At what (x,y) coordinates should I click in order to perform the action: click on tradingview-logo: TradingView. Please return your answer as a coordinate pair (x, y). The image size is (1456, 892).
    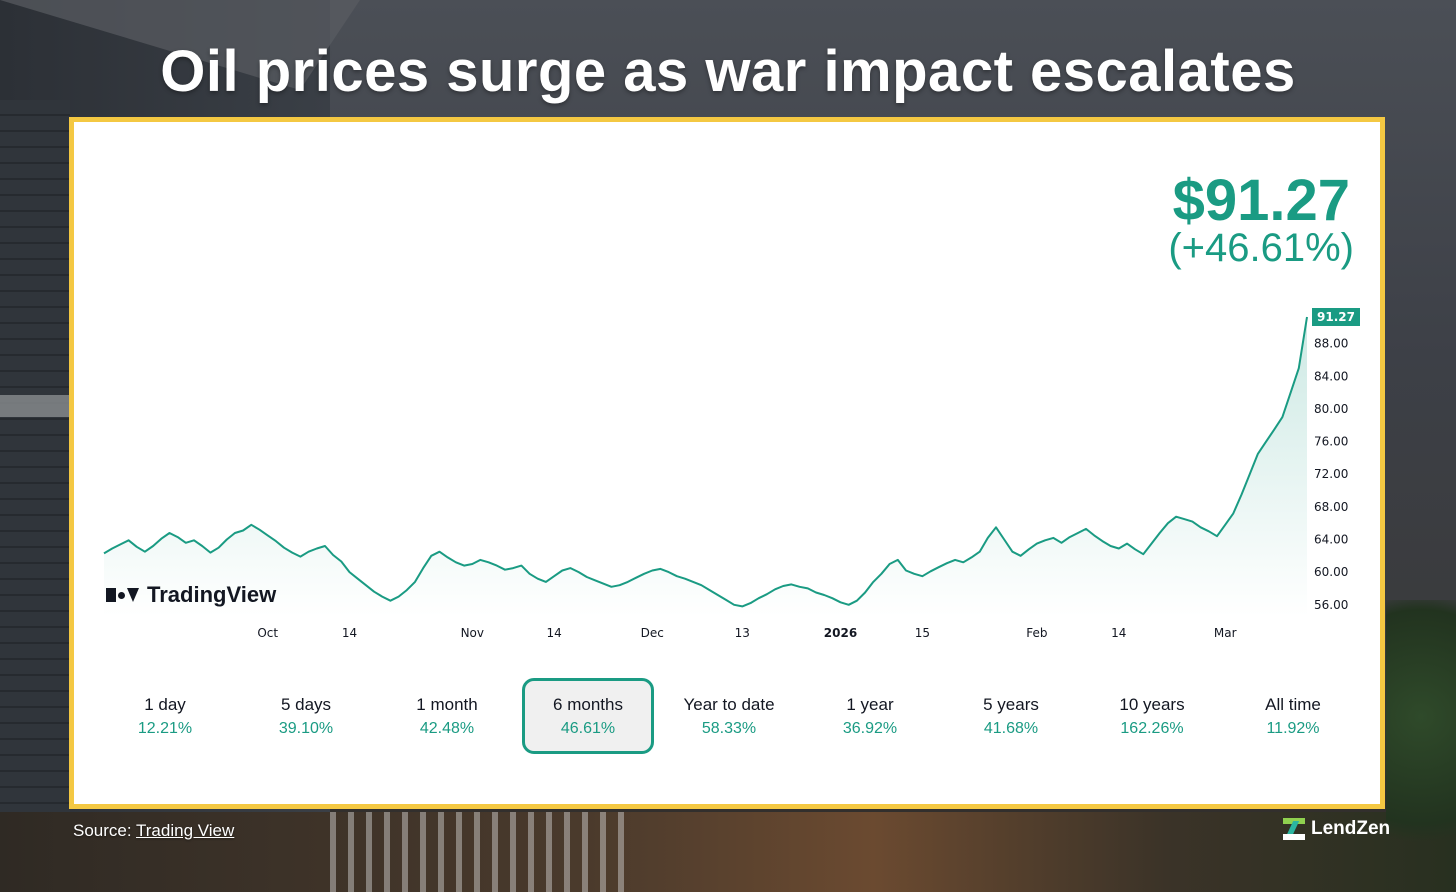
    Looking at the image, I should click on (191, 595).